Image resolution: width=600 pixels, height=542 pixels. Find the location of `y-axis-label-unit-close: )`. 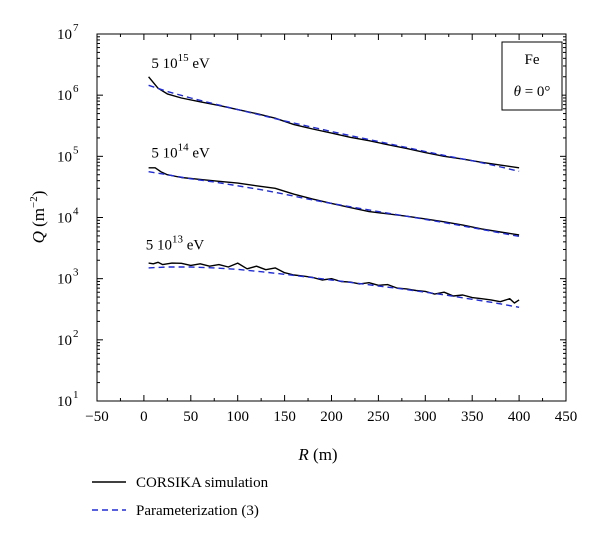

y-axis-label-unit-close: ) is located at coordinates (38, 194).